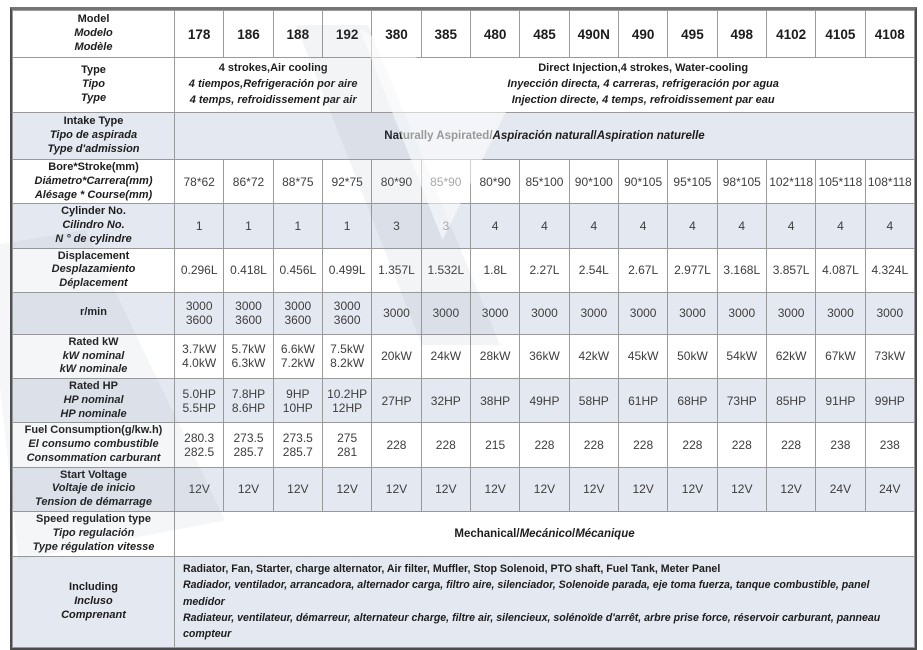 The height and width of the screenshot is (650, 923). Describe the element at coordinates (199, 445) in the screenshot. I see `spec-cell: 280.3 282.5` at that location.